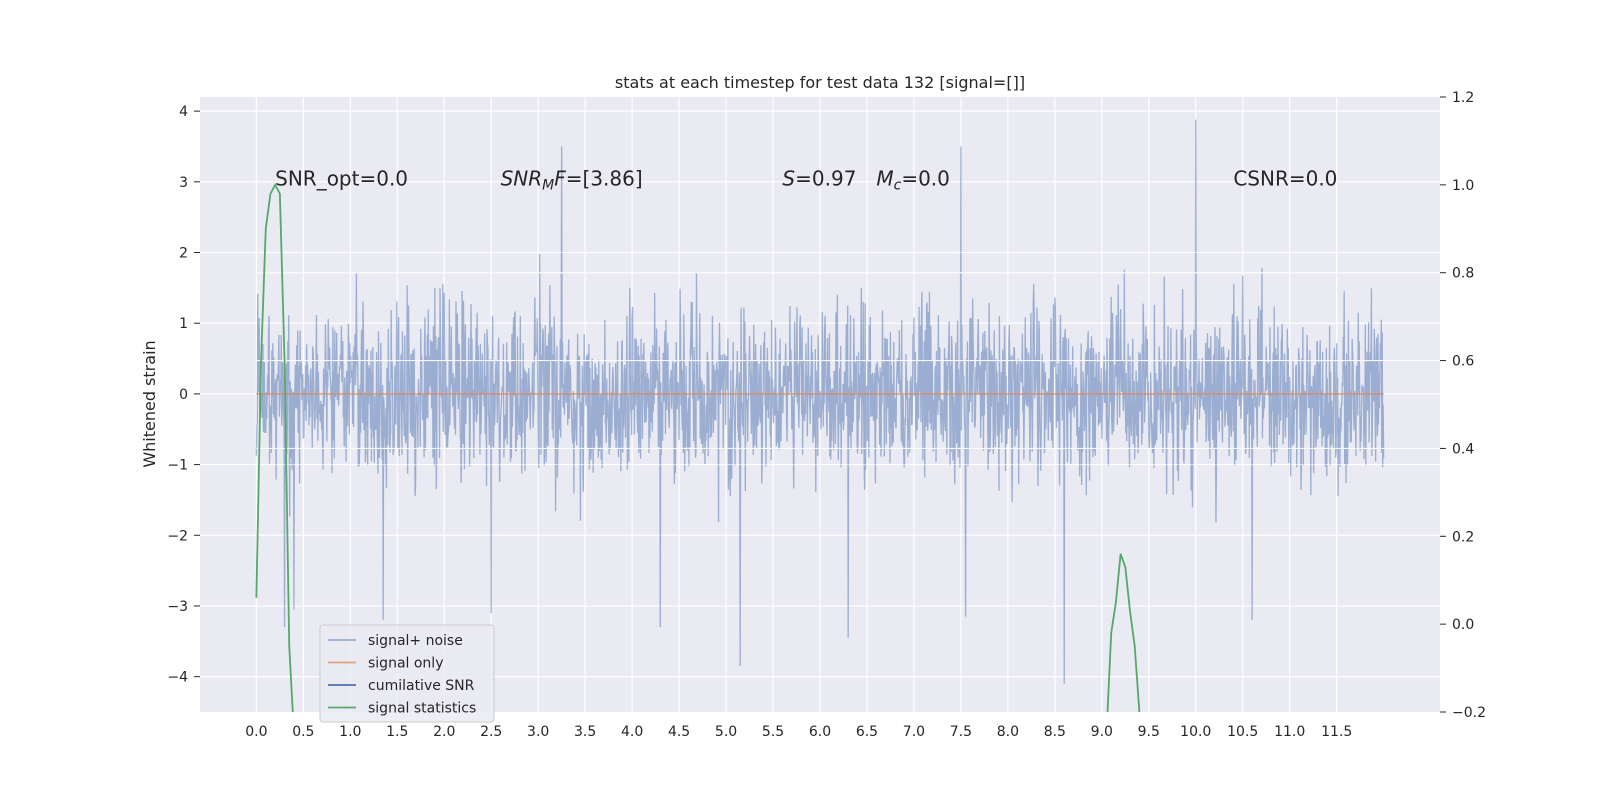 The image size is (1600, 800). Describe the element at coordinates (491, 732) in the screenshot. I see `x-tick-label: 2.5` at that location.